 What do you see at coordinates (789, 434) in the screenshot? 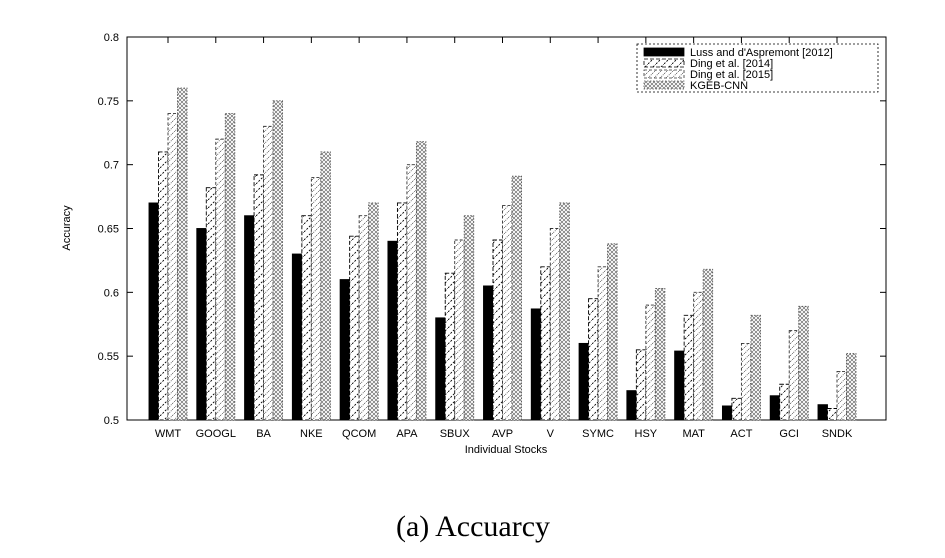
I see `x-tick-label-gci: GCI` at bounding box center [789, 434].